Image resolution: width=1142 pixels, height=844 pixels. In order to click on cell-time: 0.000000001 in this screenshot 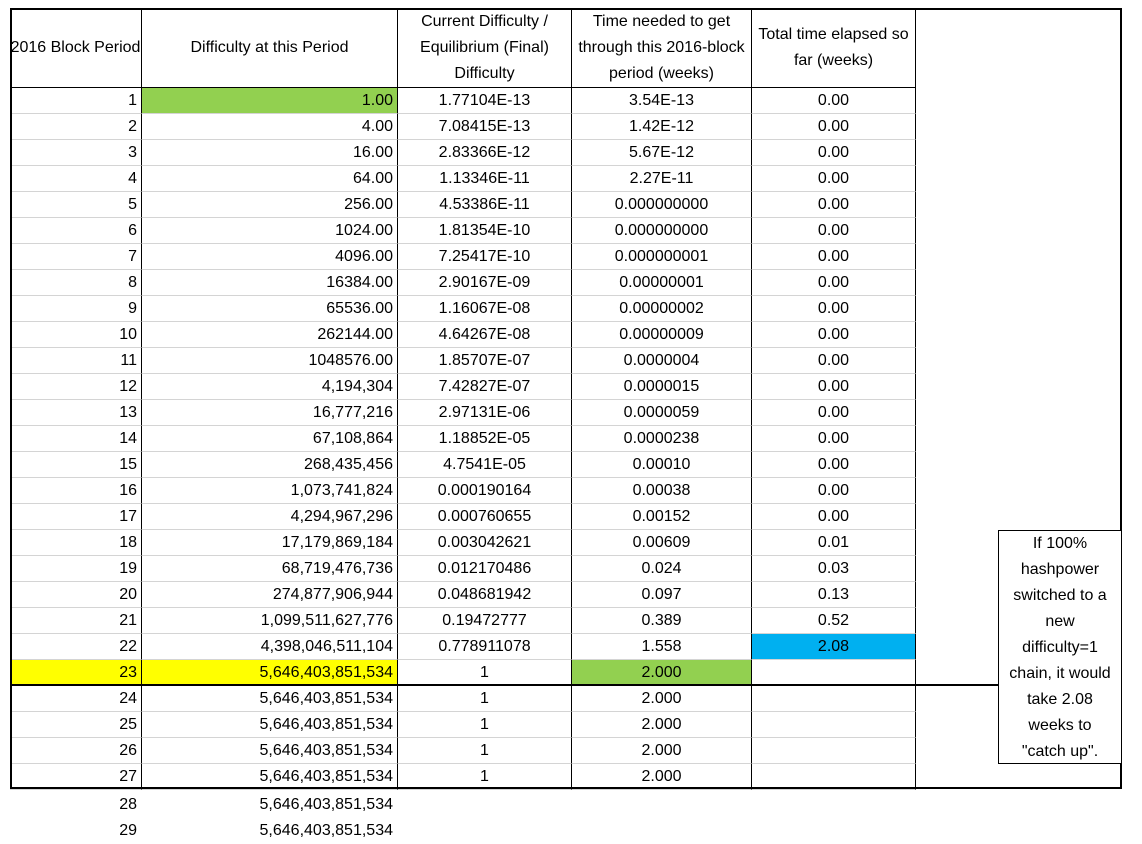, I will do `click(662, 257)`.